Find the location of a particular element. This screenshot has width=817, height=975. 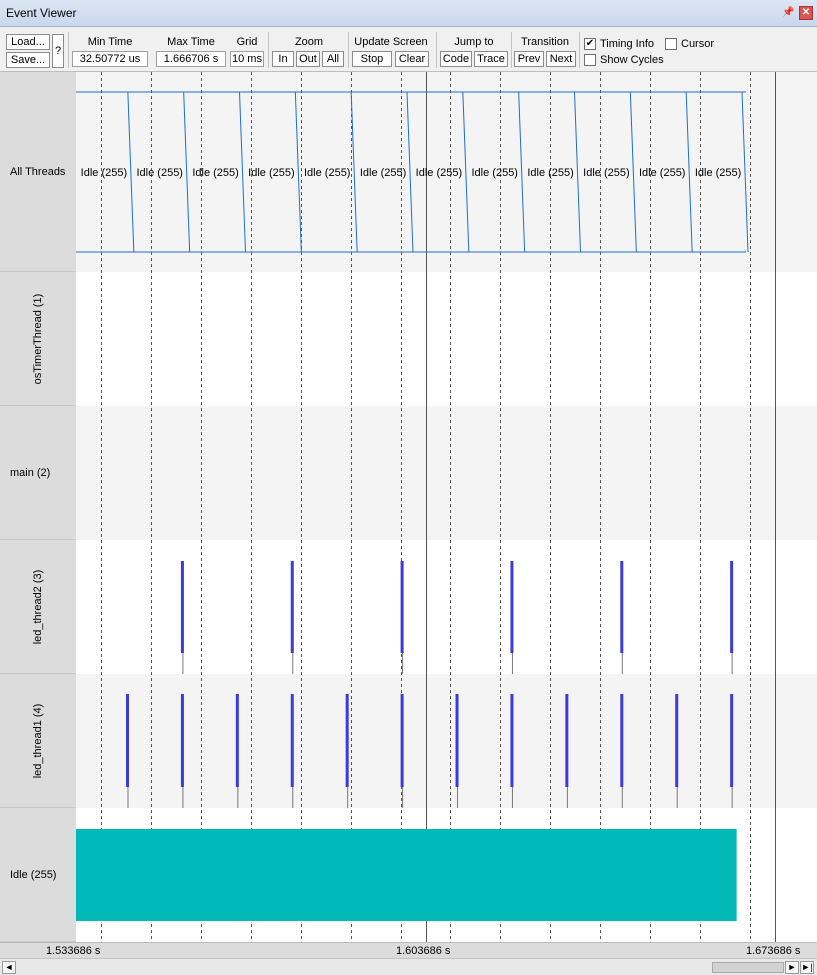

zoom-in-button: In is located at coordinates (283, 59).